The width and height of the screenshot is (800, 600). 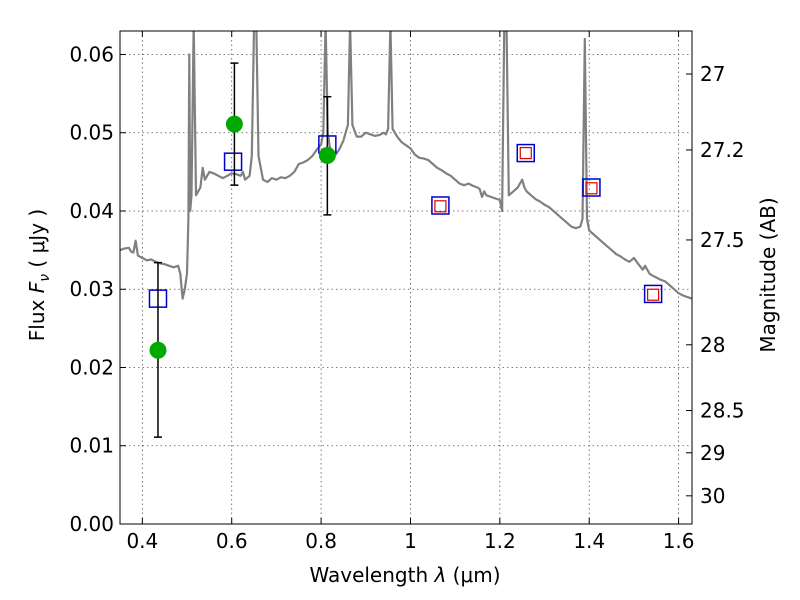 I want to click on y2-tick-label: 27, so click(x=712, y=74).